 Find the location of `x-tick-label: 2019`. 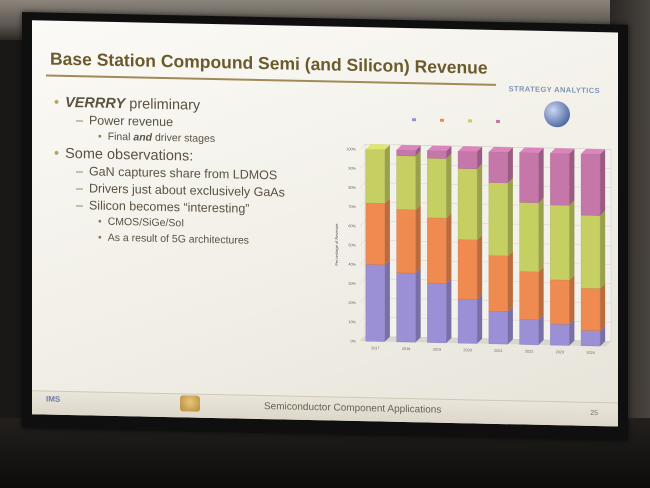

x-tick-label: 2019 is located at coordinates (437, 350).